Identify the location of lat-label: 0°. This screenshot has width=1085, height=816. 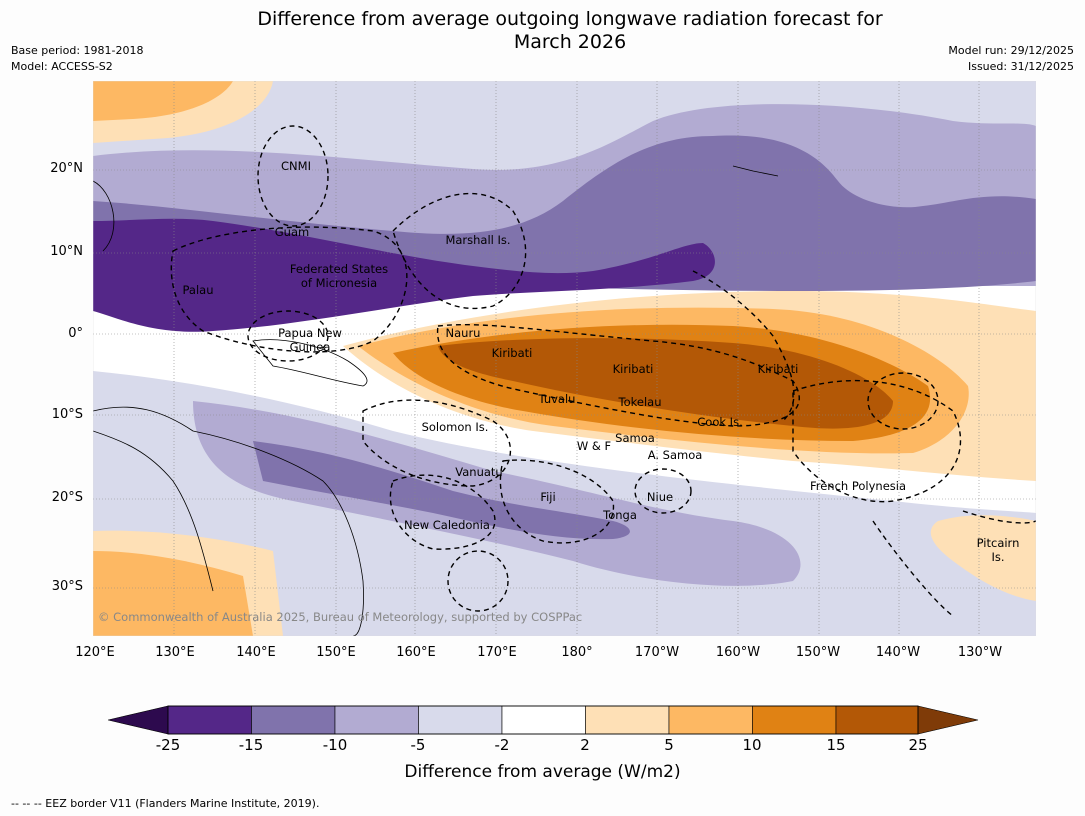
(75, 333).